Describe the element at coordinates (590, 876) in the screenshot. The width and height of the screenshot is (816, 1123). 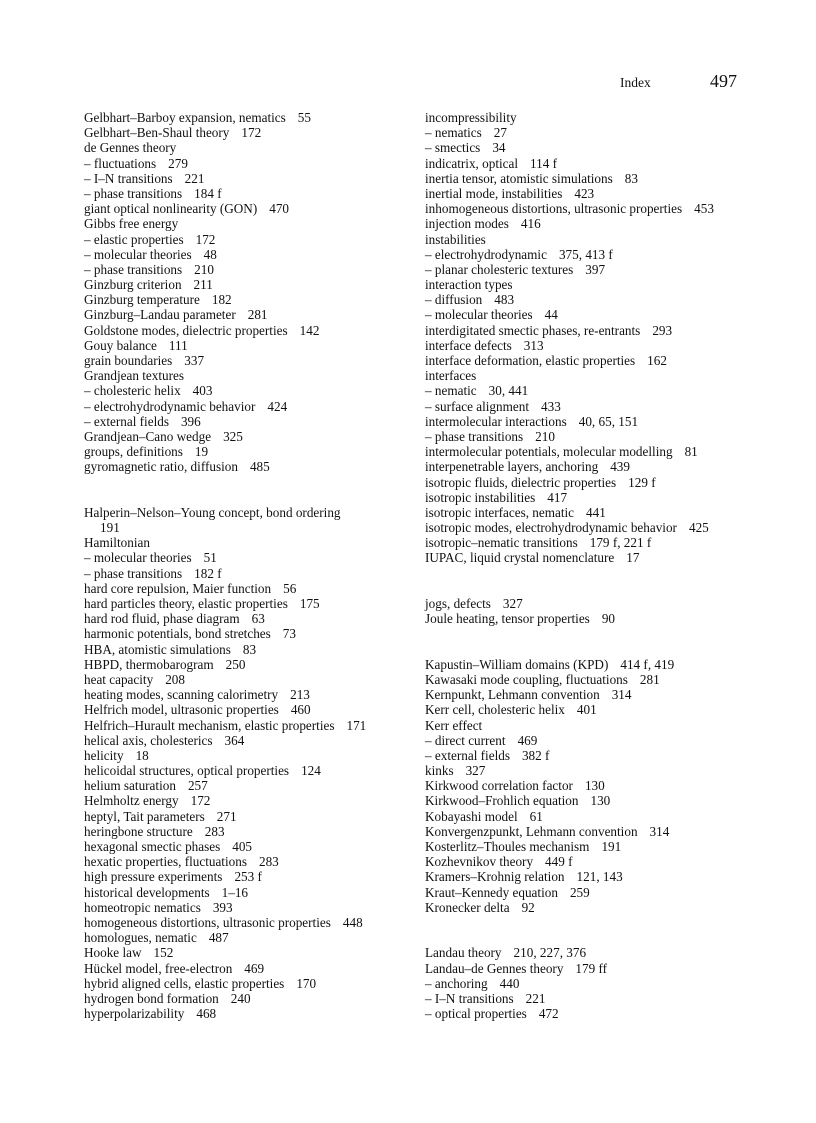
I see `index-entry: Kramers–Krohnig relation 121, 143` at that location.